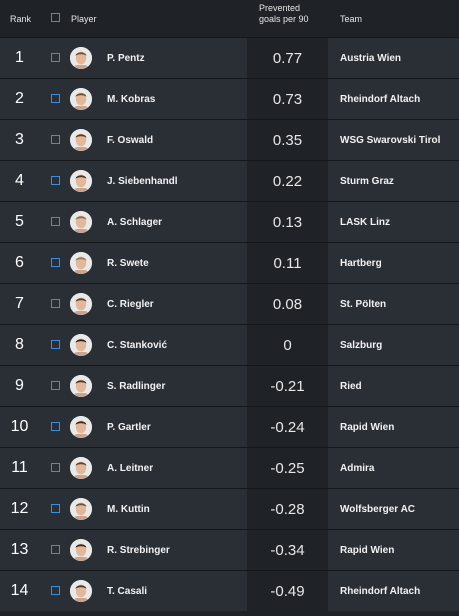  I want to click on team-name: Sturm Graz, so click(393, 181).